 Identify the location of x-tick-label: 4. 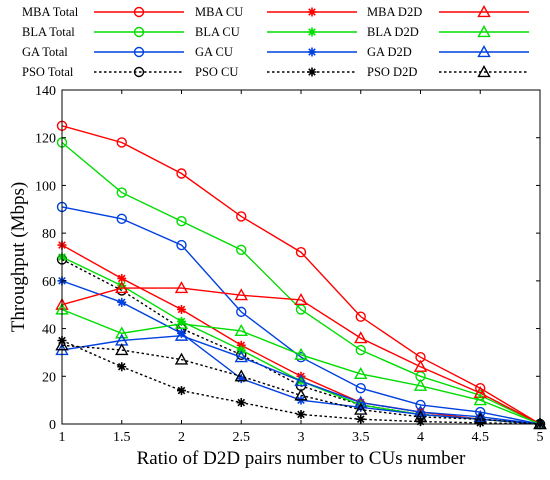
(420, 437).